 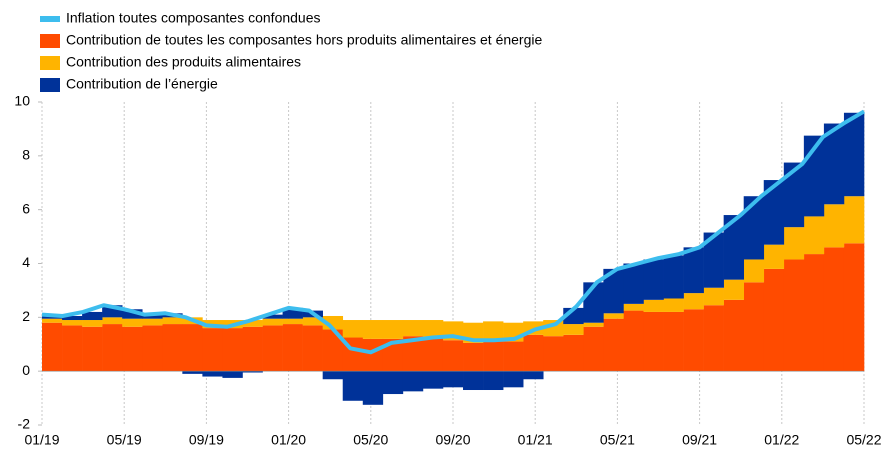 I want to click on x-tick-label: 05/22, so click(x=863, y=440).